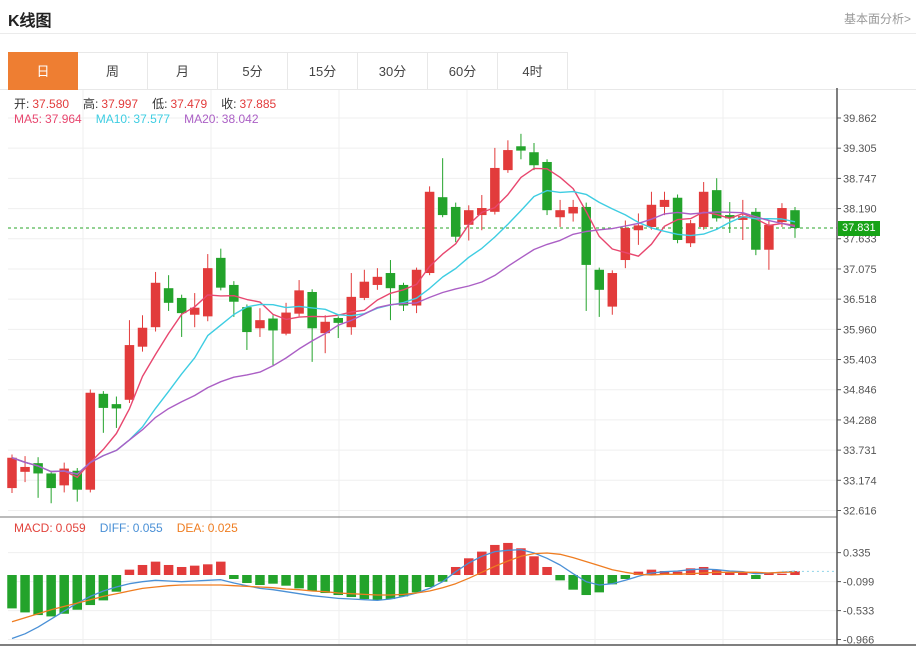 This screenshot has width=916, height=652. I want to click on readout-item: MACD: 0.059, so click(50, 528).